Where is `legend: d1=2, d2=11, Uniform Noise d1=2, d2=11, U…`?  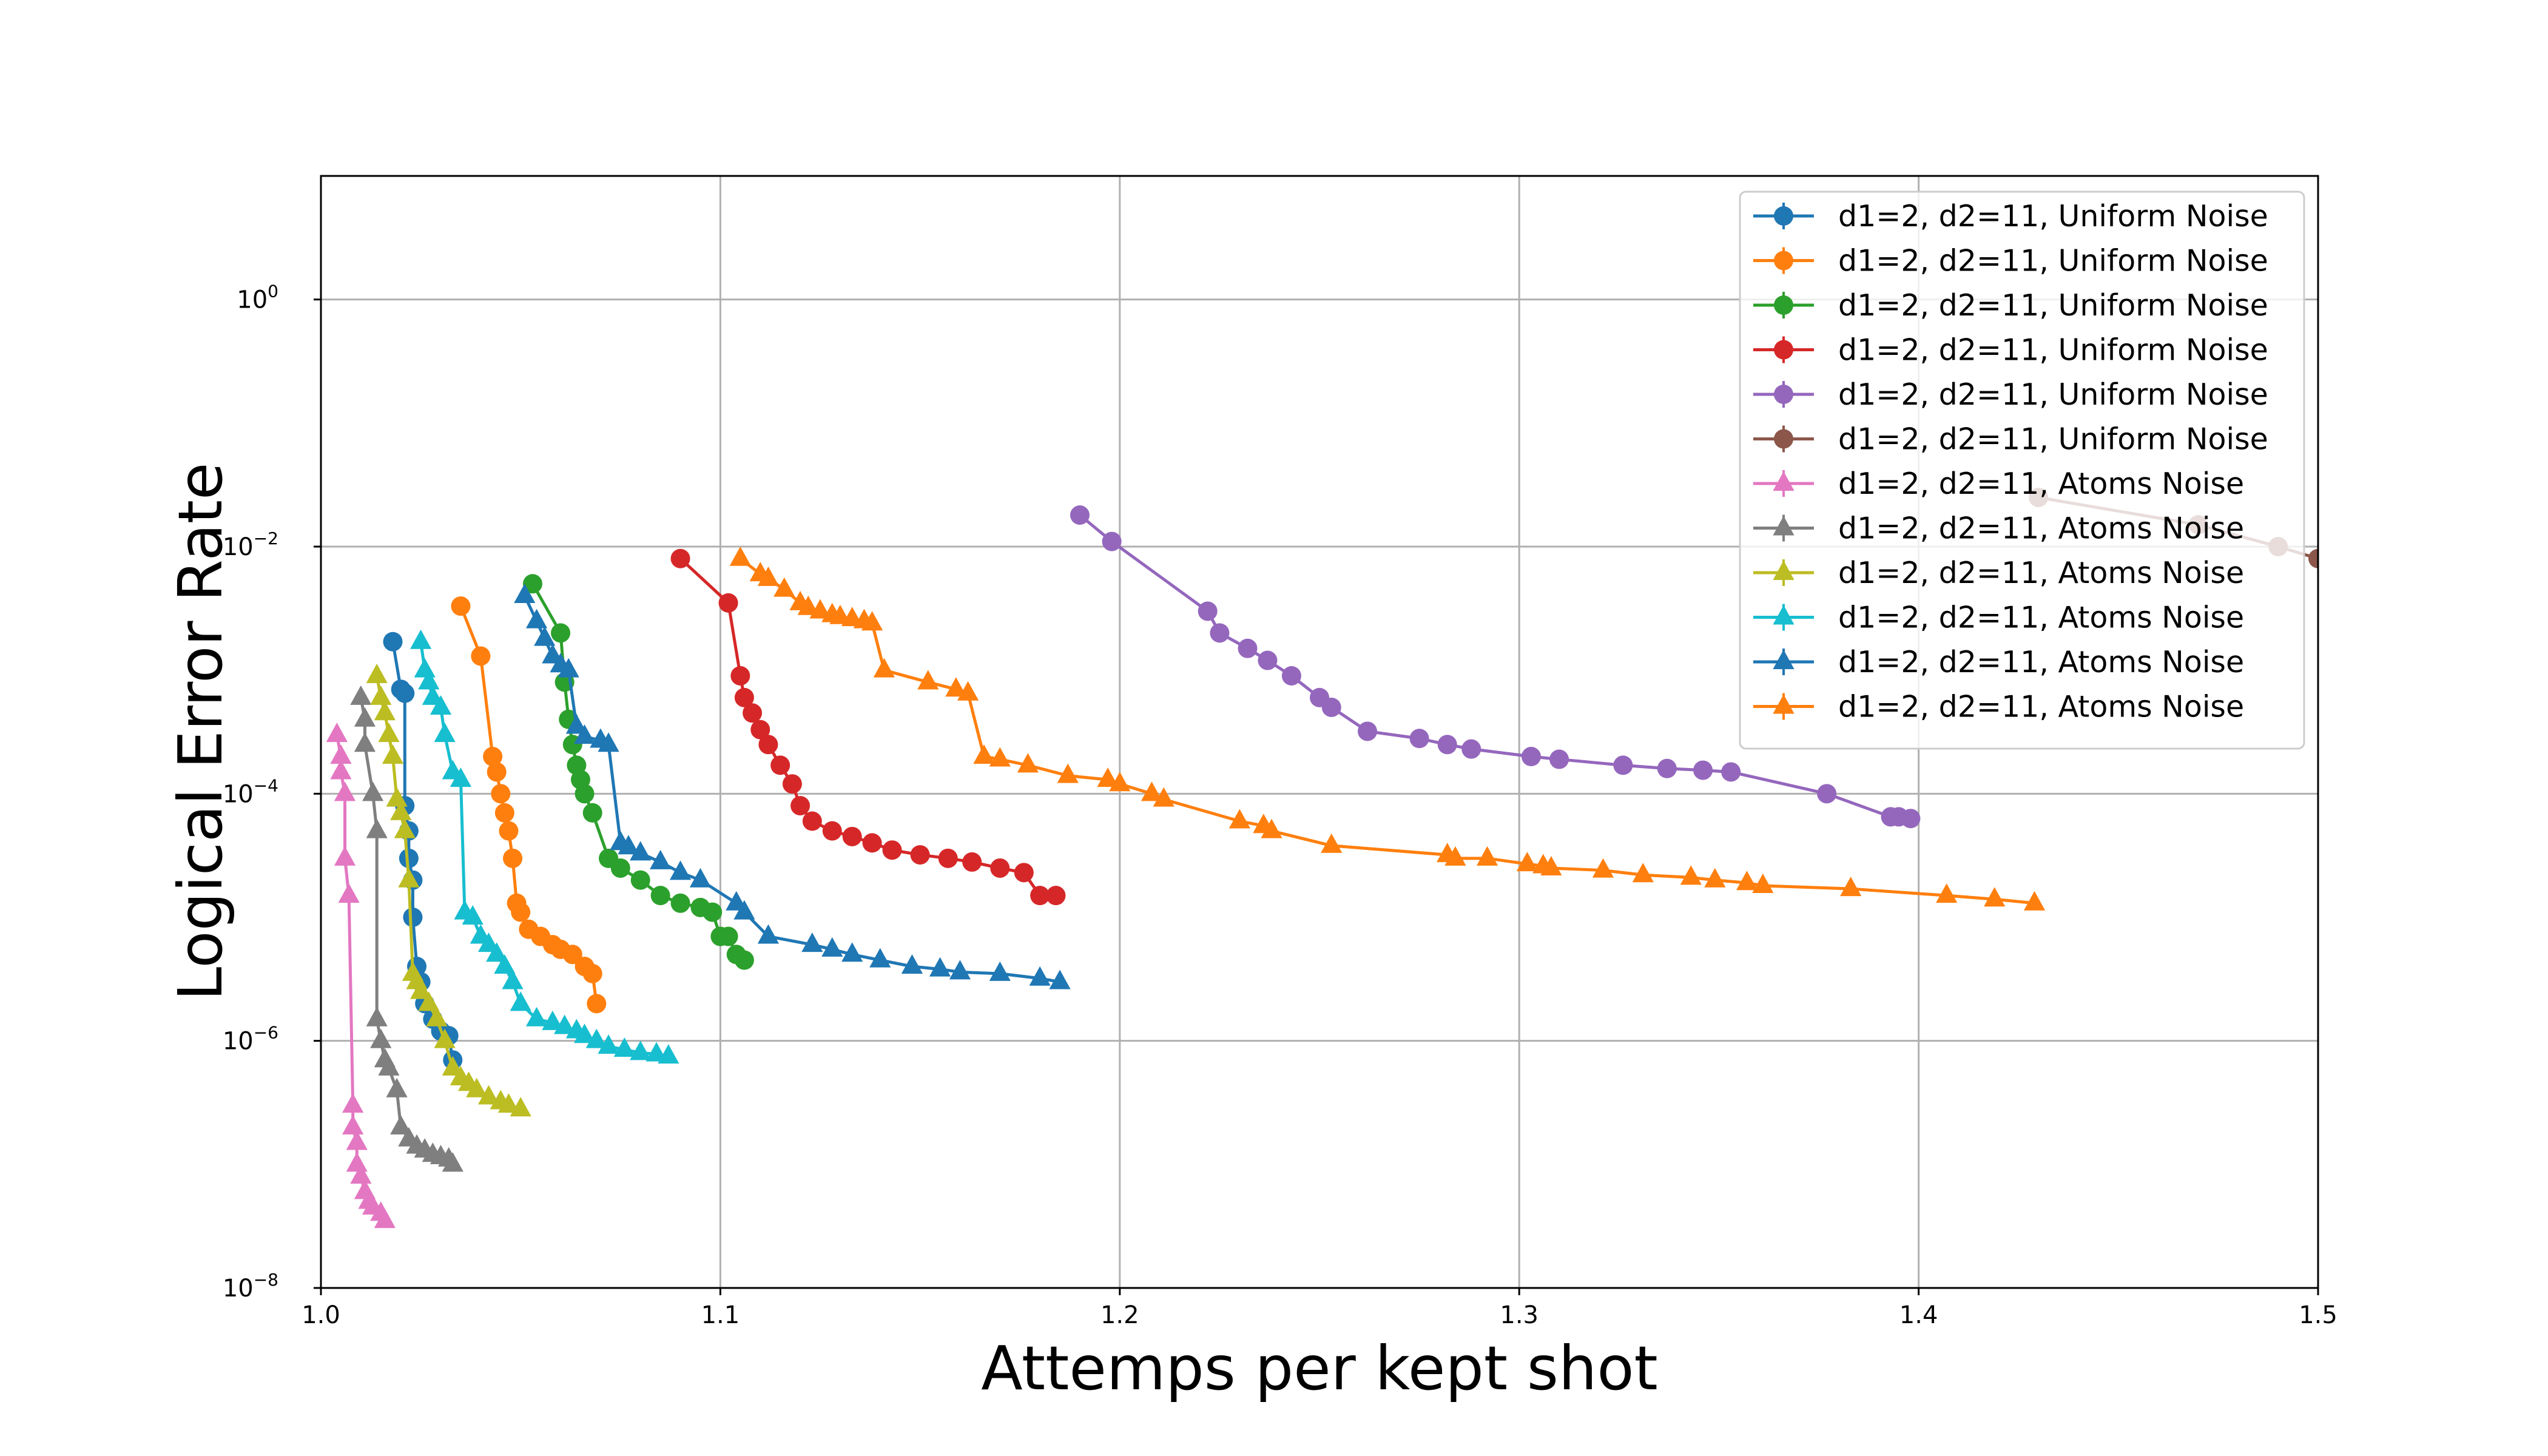 legend: d1=2, d2=11, Uniform Noise d1=2, d2=11, U… is located at coordinates (2022, 470).